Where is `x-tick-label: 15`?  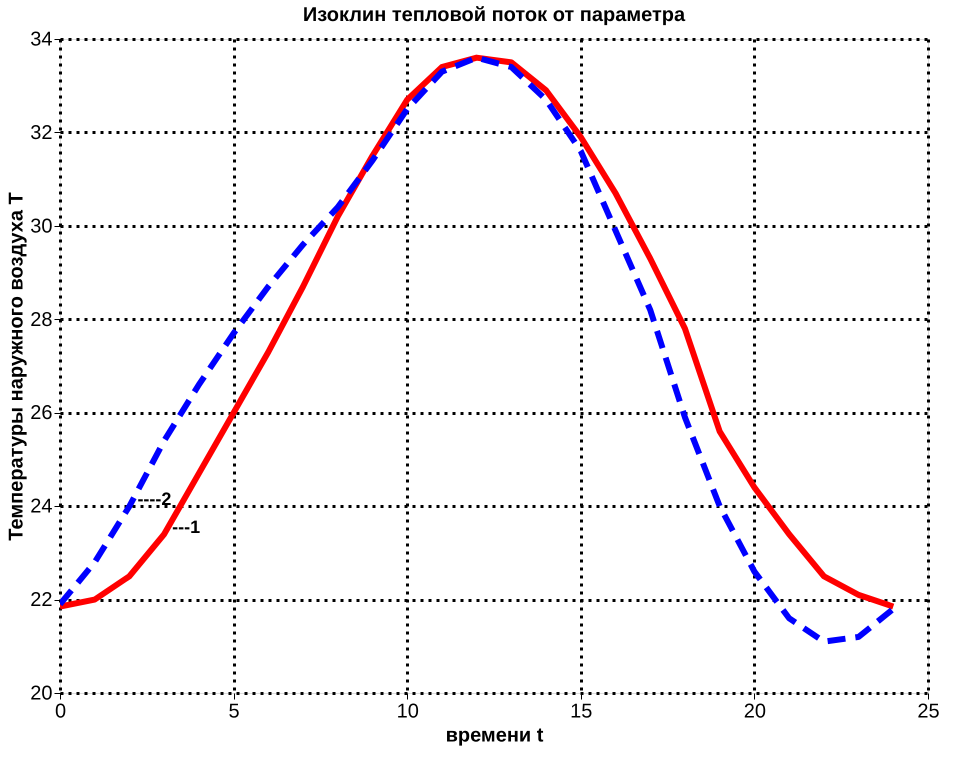
x-tick-label: 15 is located at coordinates (581, 711).